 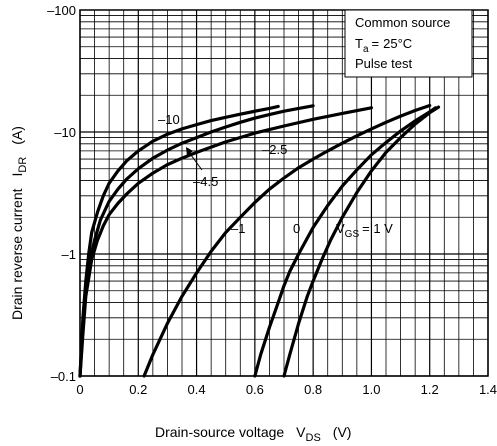 I want to click on y-tick-label: –10, so click(x=65, y=132).